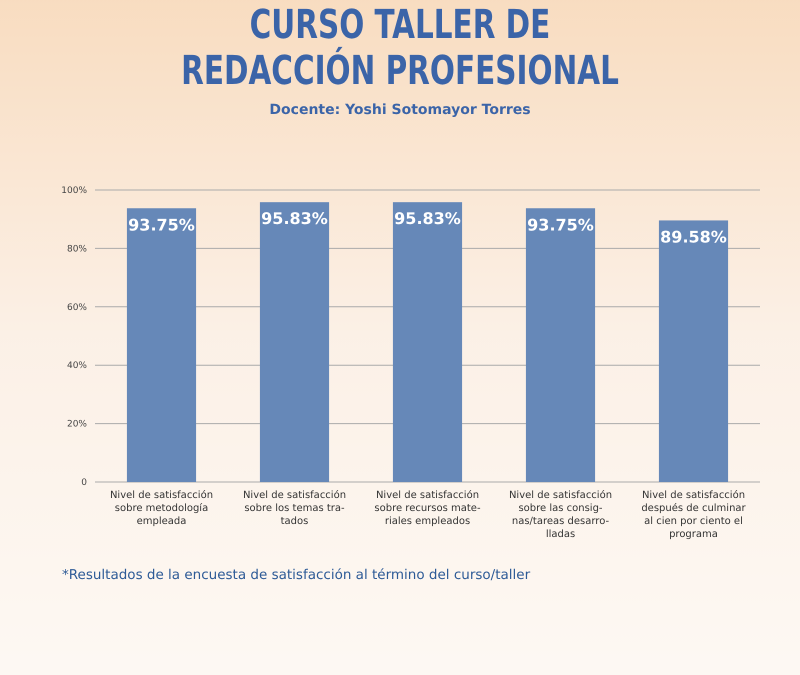  I want to click on x-tick-label: Nivel de satisfacción sobre recursos mate- riales empleados, so click(427, 508).